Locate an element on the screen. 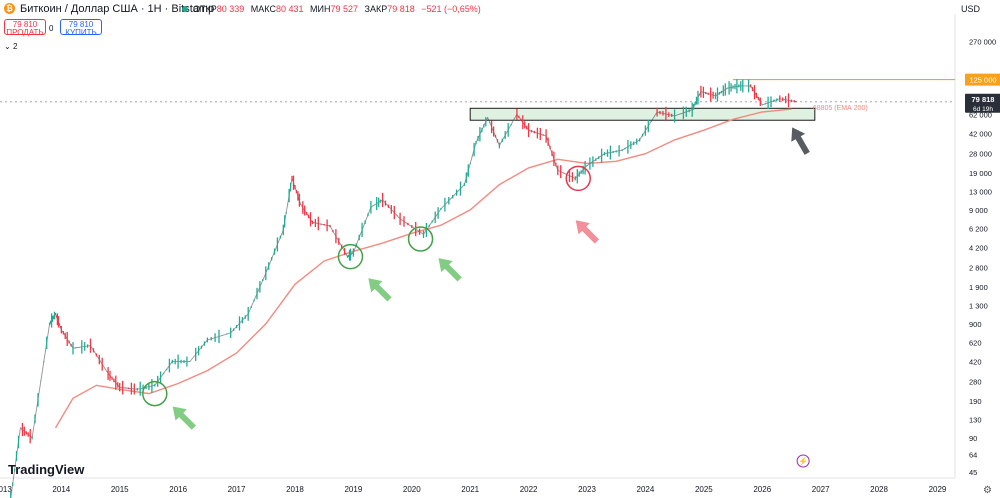 The width and height of the screenshot is (1000, 498). y-tick-label-10: 4 200 is located at coordinates (978, 248).